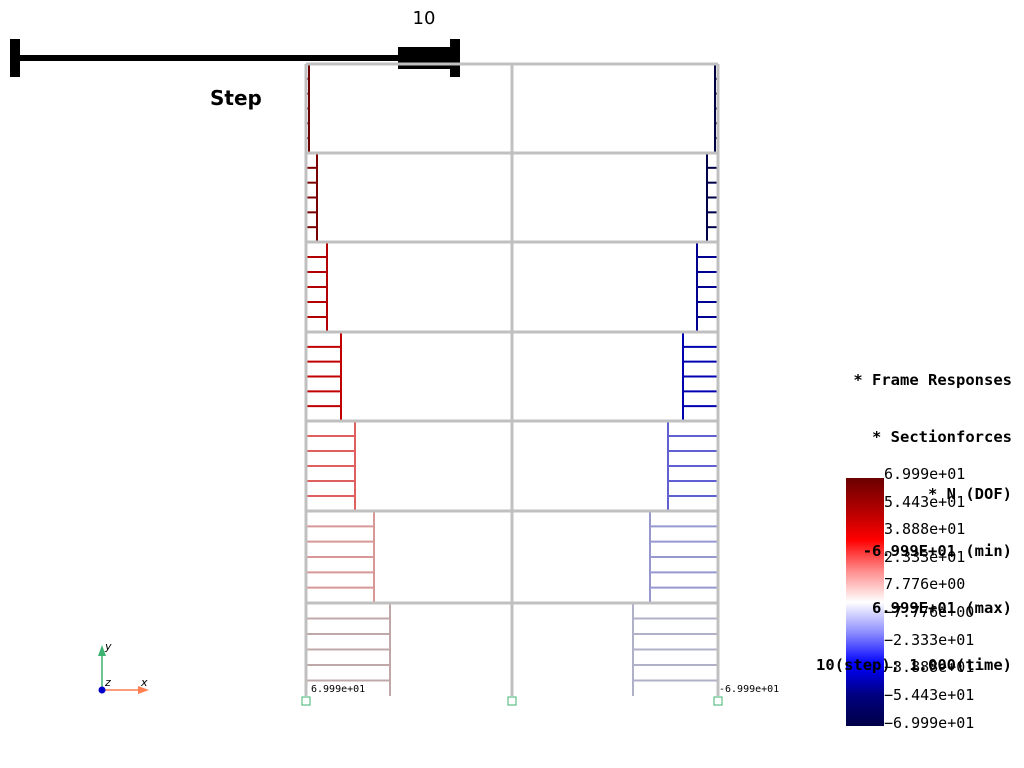 Image resolution: width=1024 pixels, height=768 pixels. What do you see at coordinates (143, 690) in the screenshot?
I see `x-axis-arrow` at bounding box center [143, 690].